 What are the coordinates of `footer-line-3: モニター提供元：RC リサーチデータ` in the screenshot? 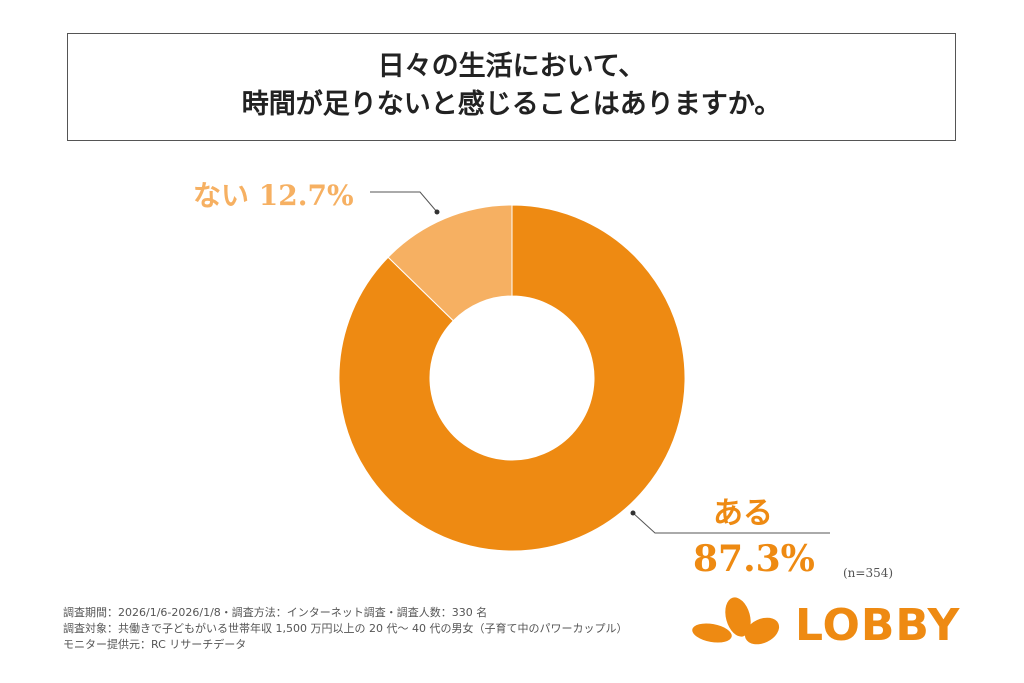 It's located at (155, 644).